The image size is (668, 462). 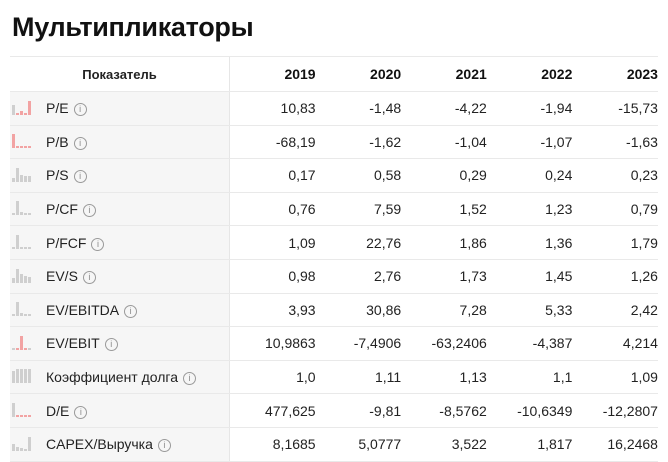 What do you see at coordinates (120, 175) in the screenshot?
I see `indicator-cell: P/S i` at bounding box center [120, 175].